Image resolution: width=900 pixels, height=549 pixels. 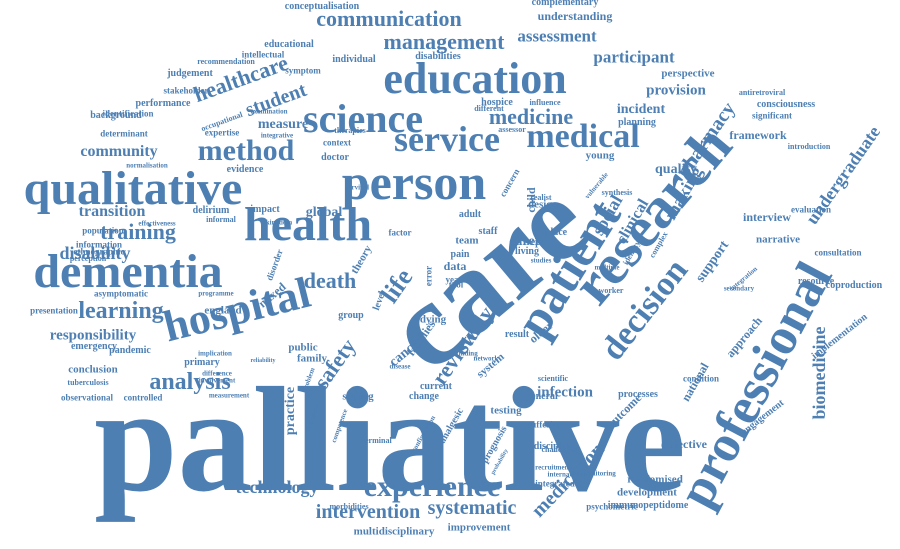 I want to click on word-technology: technology, so click(x=277, y=487).